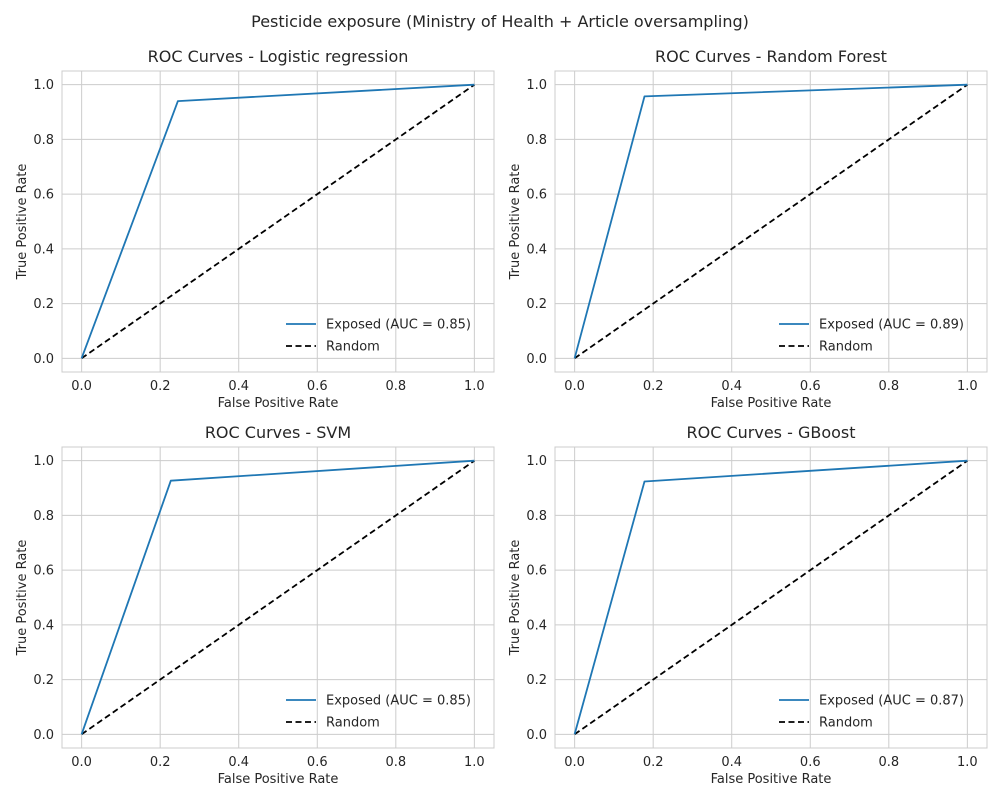  I want to click on panel-title: ROC Curves - Random Forest, so click(771, 56).